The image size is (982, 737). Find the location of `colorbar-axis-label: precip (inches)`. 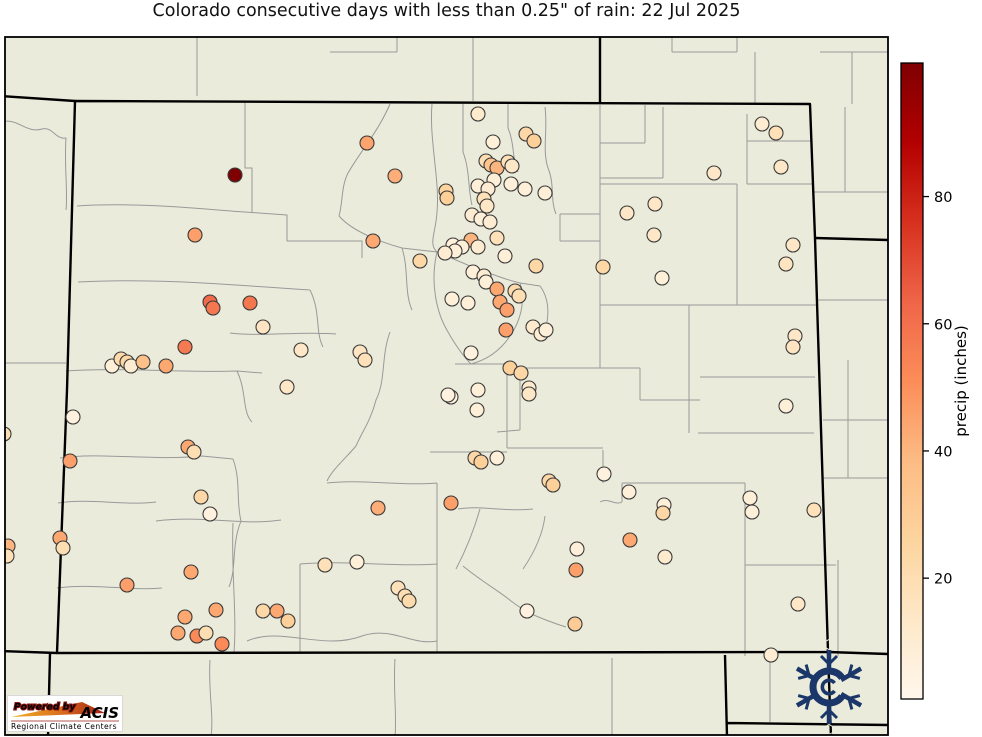

colorbar-axis-label: precip (inches) is located at coordinates (961, 380).